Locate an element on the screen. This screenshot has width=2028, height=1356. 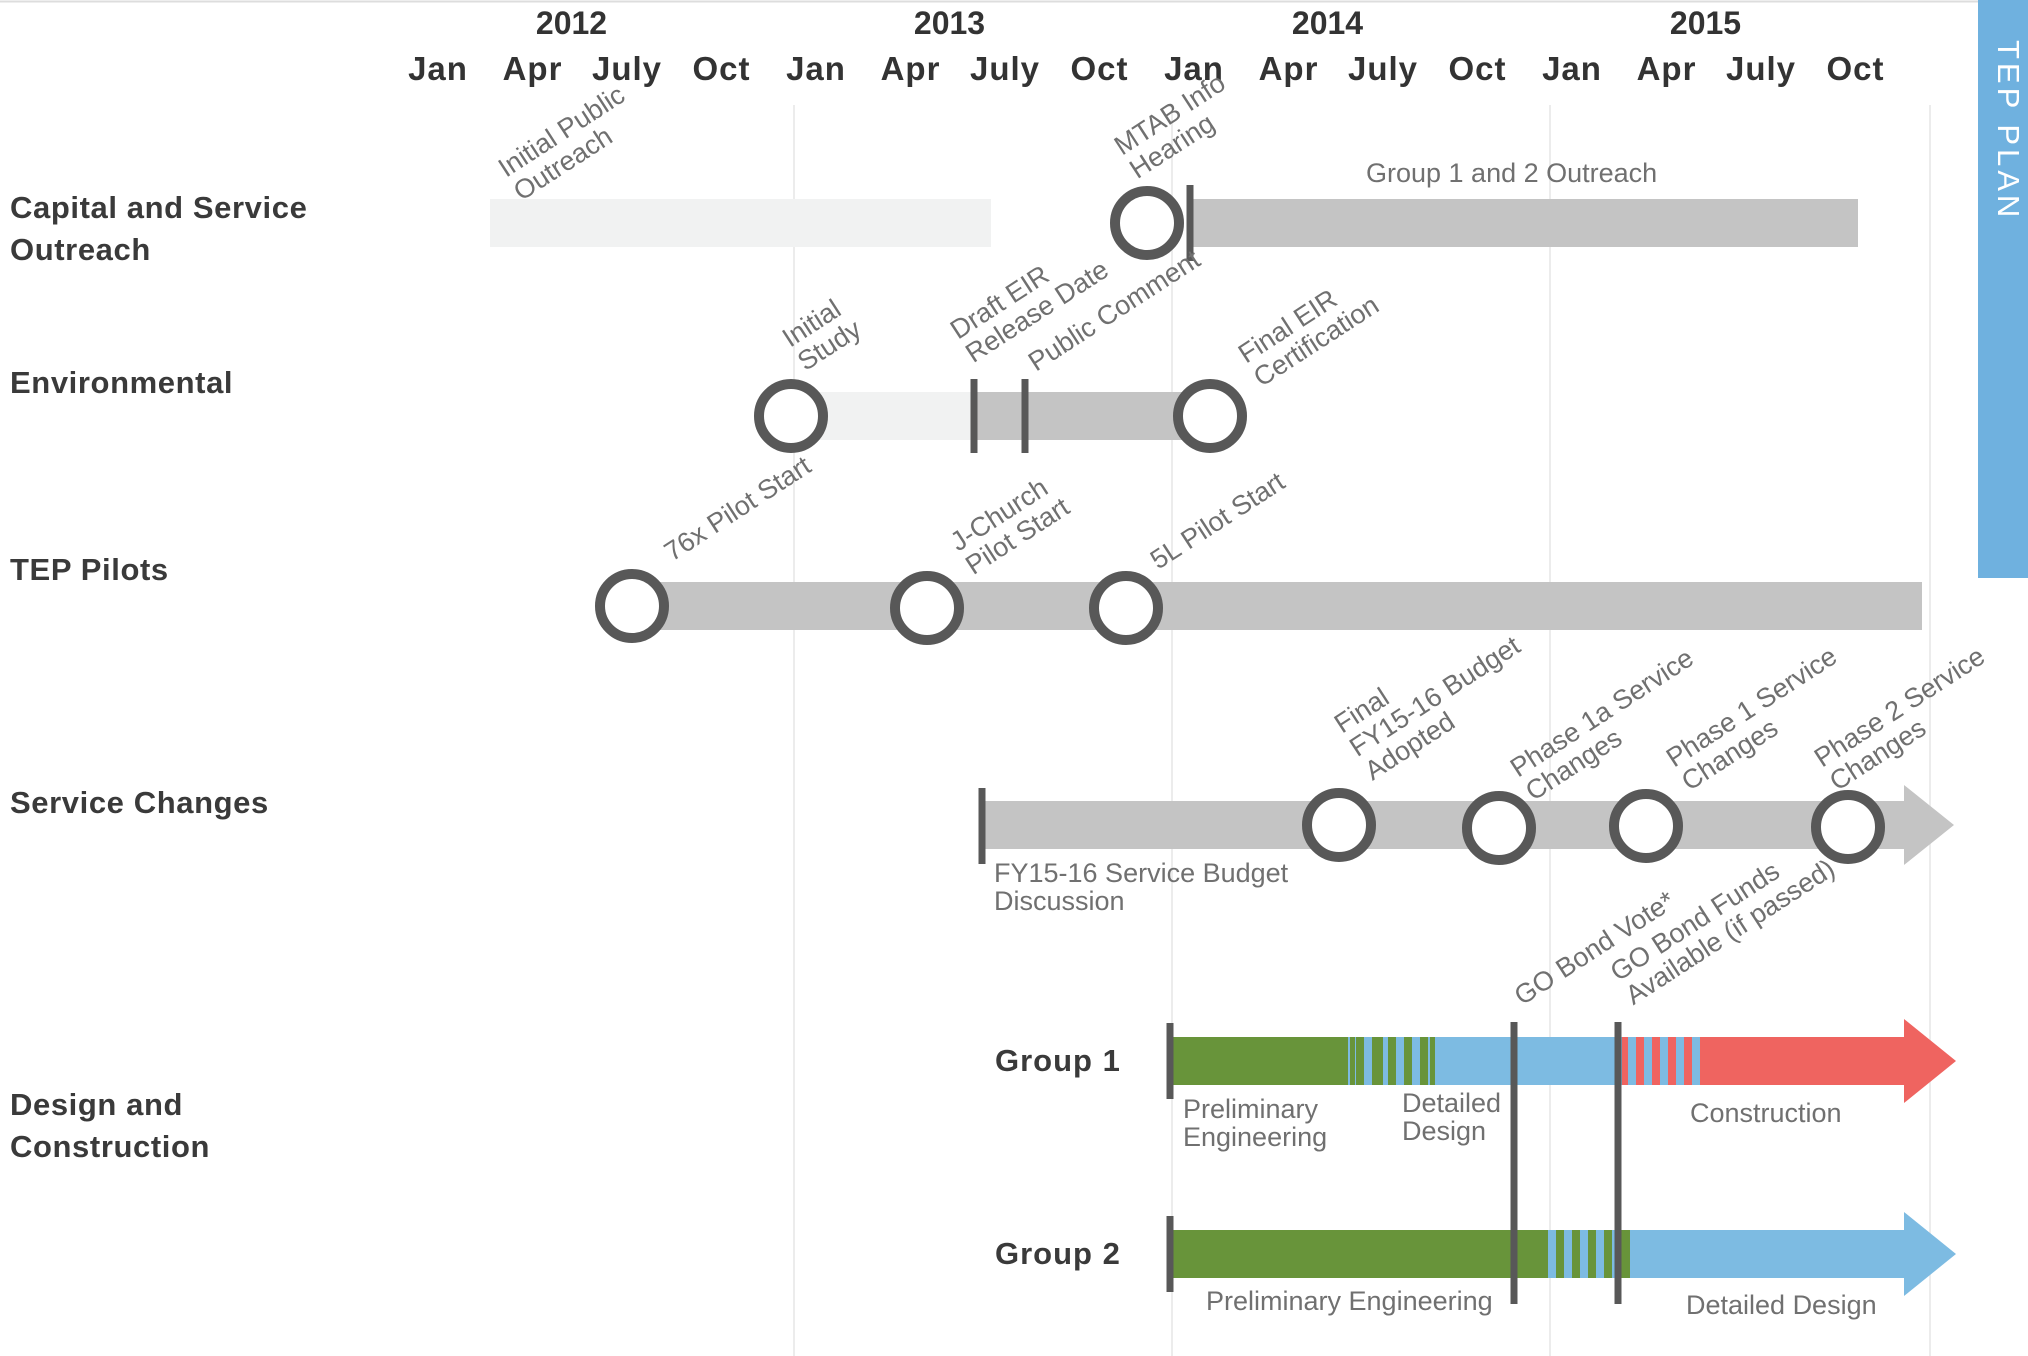
milestone-j-church-pilot-start is located at coordinates (927, 608).